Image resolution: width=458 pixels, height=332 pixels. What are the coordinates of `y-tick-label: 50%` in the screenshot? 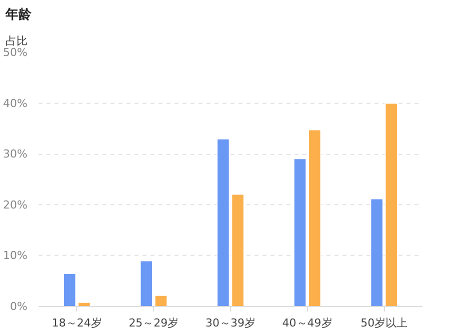 It's located at (15, 52).